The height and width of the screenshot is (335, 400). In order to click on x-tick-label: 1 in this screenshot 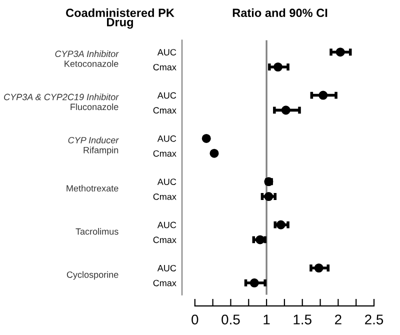, I will do `click(267, 319)`.